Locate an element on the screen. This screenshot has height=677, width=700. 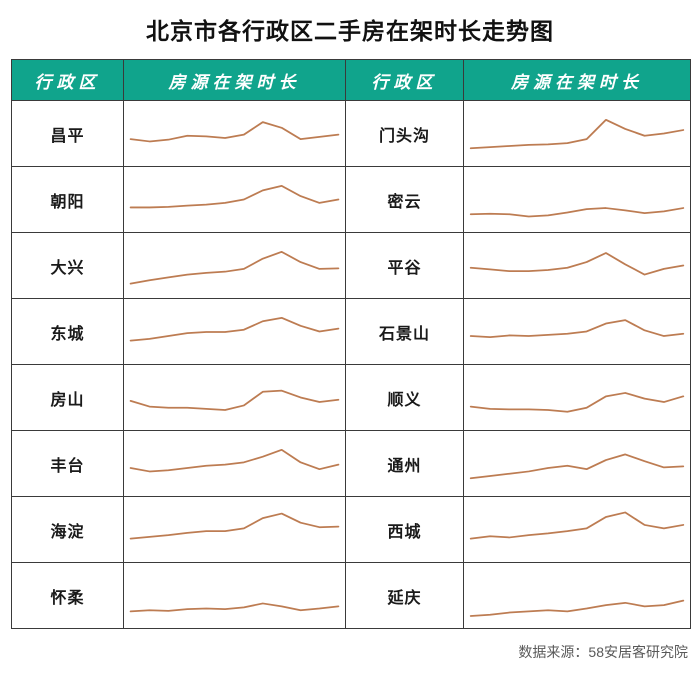
table-row: 怀柔 延庆 is located at coordinates (351, 595).